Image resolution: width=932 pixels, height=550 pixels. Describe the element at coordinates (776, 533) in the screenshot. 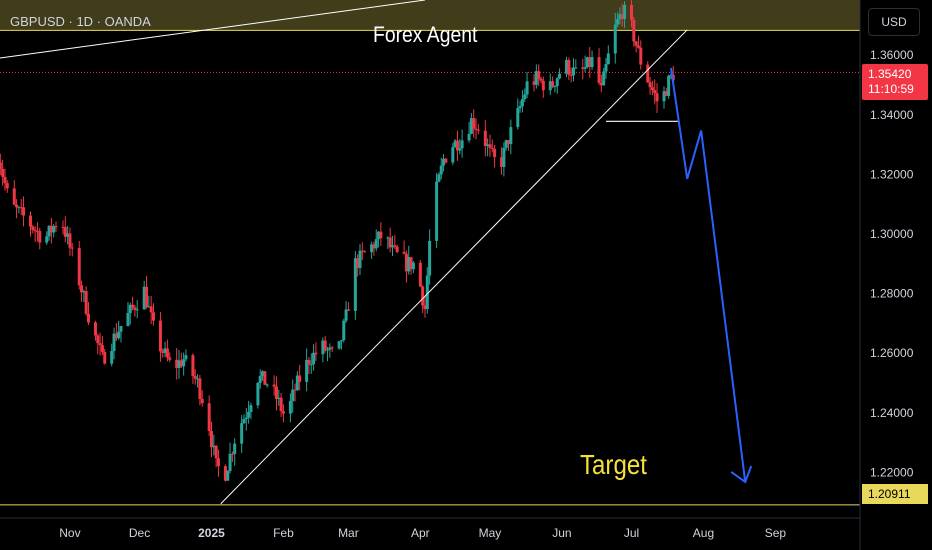

I see `time-tick-label: Sep` at that location.